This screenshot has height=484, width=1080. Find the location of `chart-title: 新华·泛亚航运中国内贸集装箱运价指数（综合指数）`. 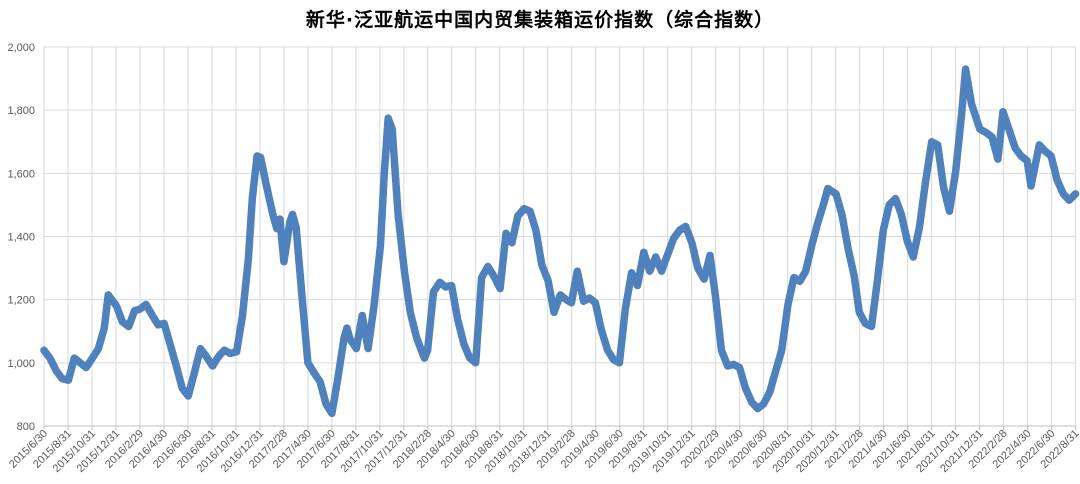

chart-title: 新华·泛亚航运中国内贸集装箱运价指数（综合指数） is located at coordinates (540, 20).